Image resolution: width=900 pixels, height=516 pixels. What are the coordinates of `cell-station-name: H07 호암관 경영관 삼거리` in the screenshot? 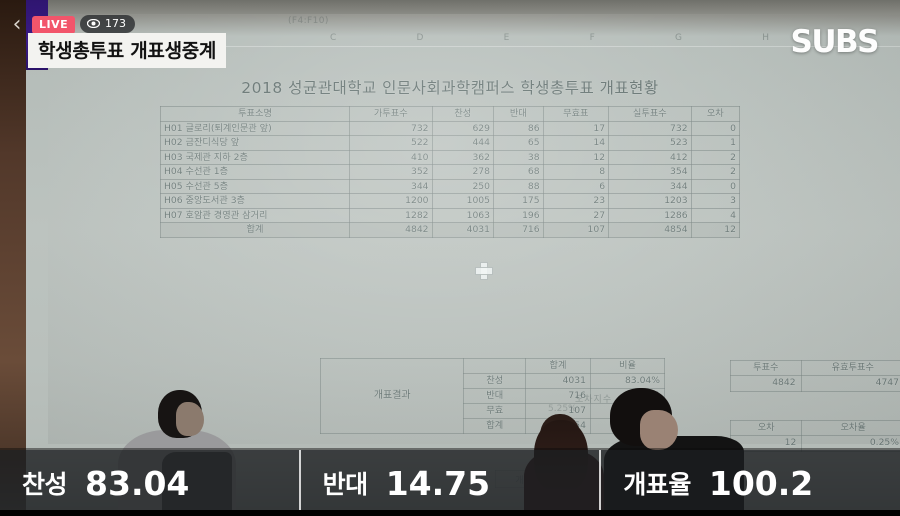 It's located at (255, 215).